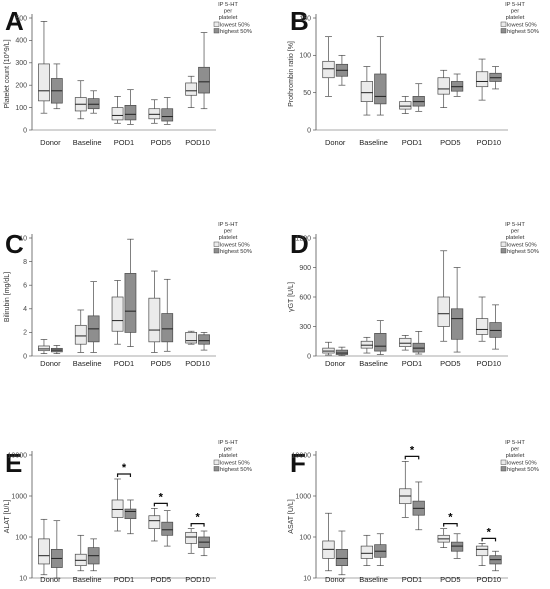 This screenshot has height=589, width=550. What do you see at coordinates (21, 86) in the screenshot?
I see `y-tick-label: 200` at bounding box center [21, 86].